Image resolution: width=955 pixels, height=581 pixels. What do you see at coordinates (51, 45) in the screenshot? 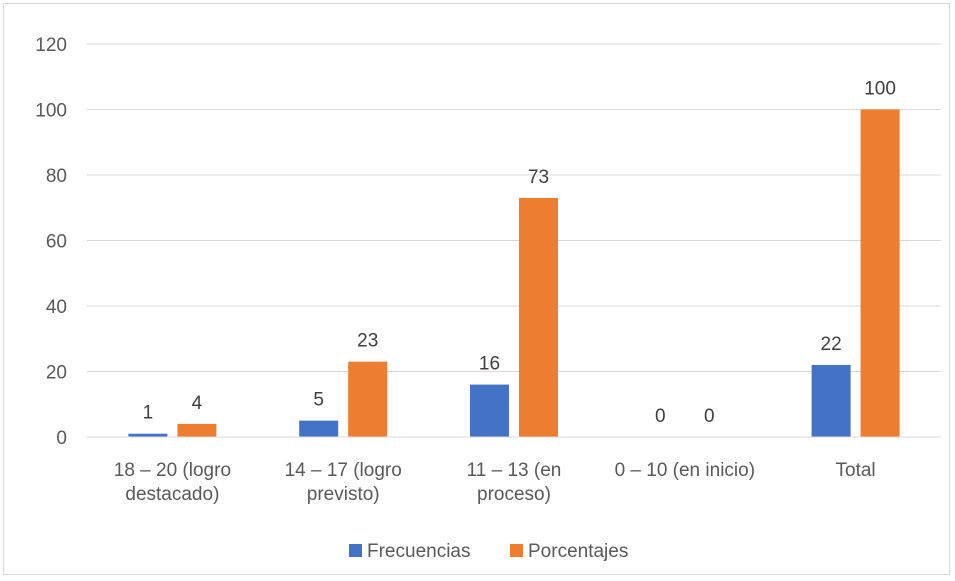
I see `y-tick-label: 120` at bounding box center [51, 45].